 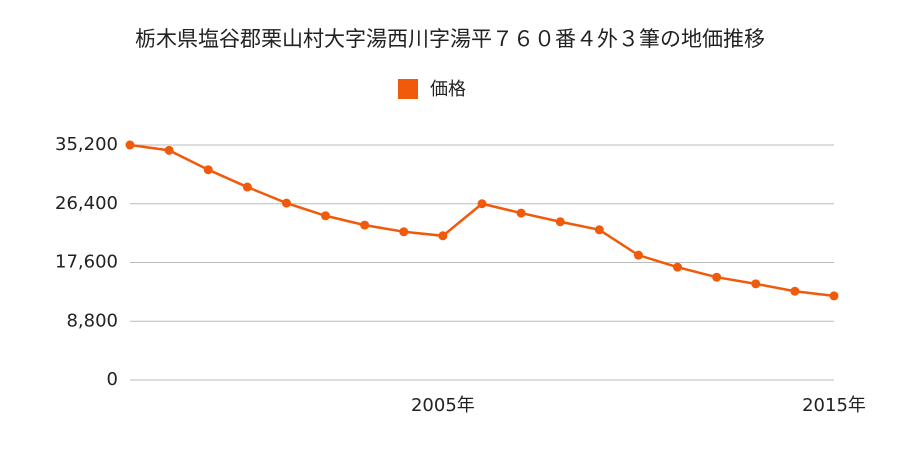 What do you see at coordinates (448, 89) in the screenshot?
I see `legend-label: 価格` at bounding box center [448, 89].